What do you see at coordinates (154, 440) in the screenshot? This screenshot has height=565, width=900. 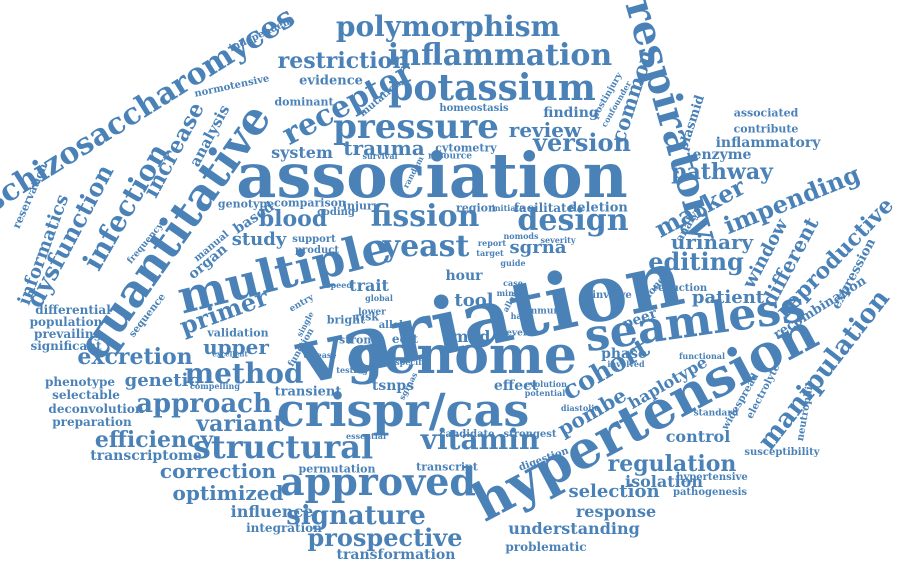 I see `word: efficiency` at bounding box center [154, 440].